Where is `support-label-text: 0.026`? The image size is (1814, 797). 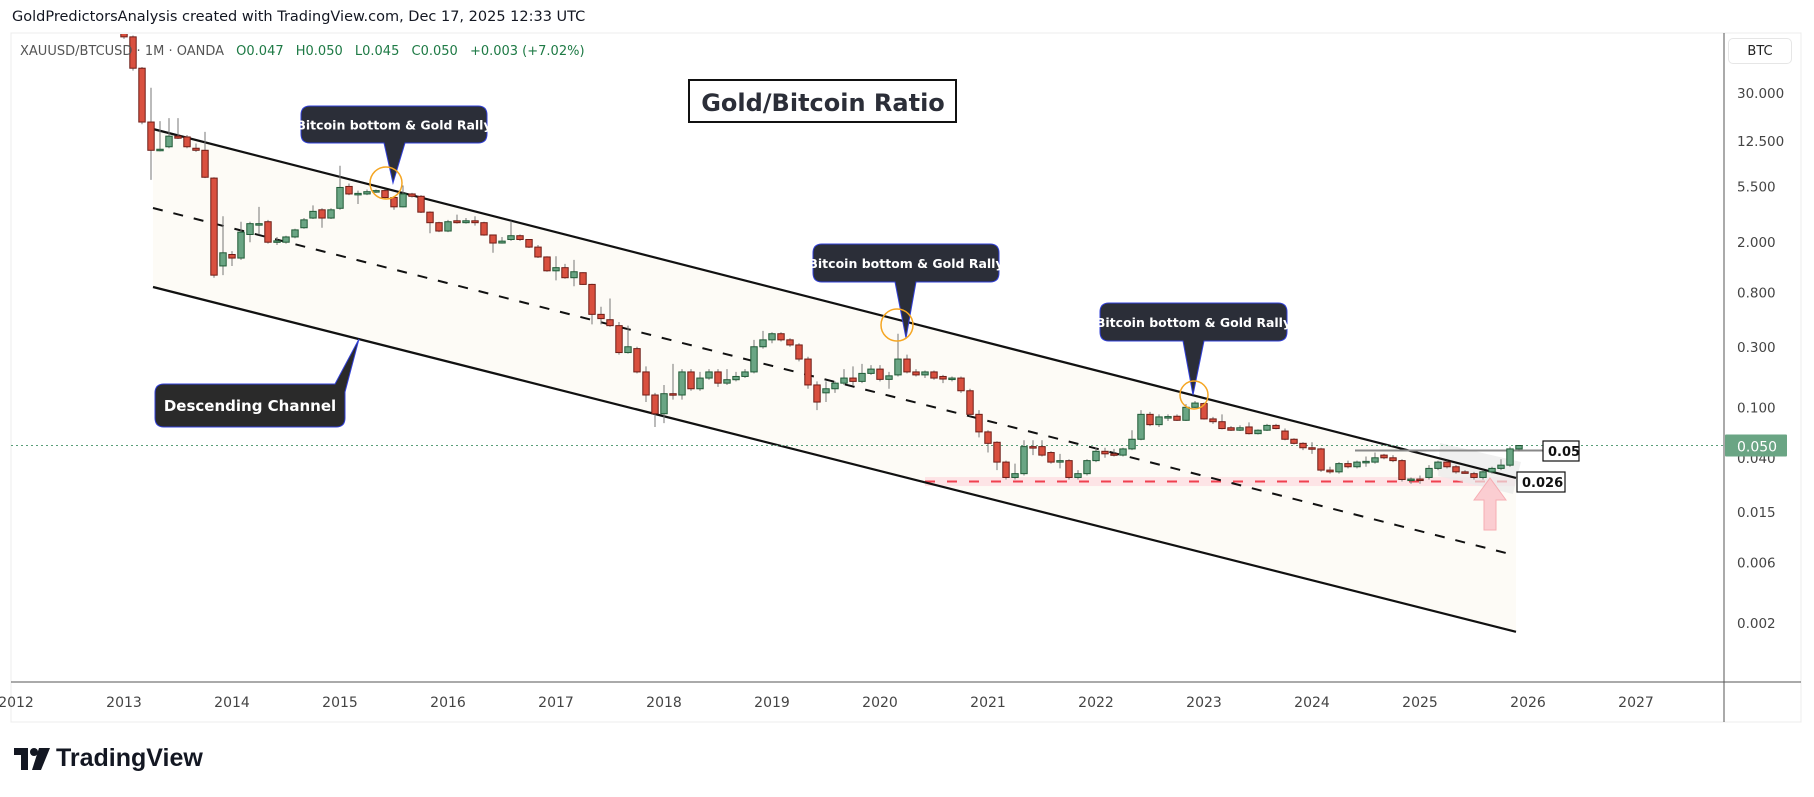 support-label-text: 0.026 is located at coordinates (1542, 483).